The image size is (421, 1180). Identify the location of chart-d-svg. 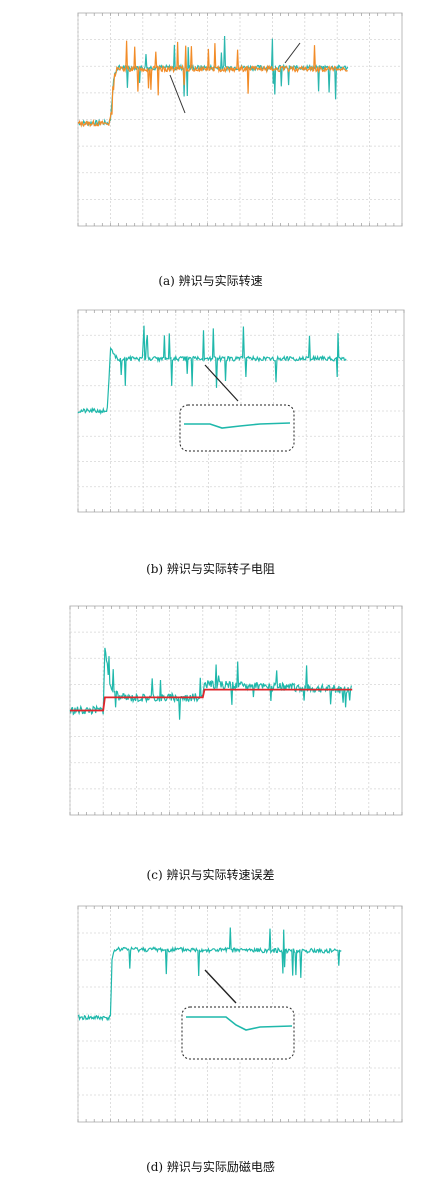
(240, 1014).